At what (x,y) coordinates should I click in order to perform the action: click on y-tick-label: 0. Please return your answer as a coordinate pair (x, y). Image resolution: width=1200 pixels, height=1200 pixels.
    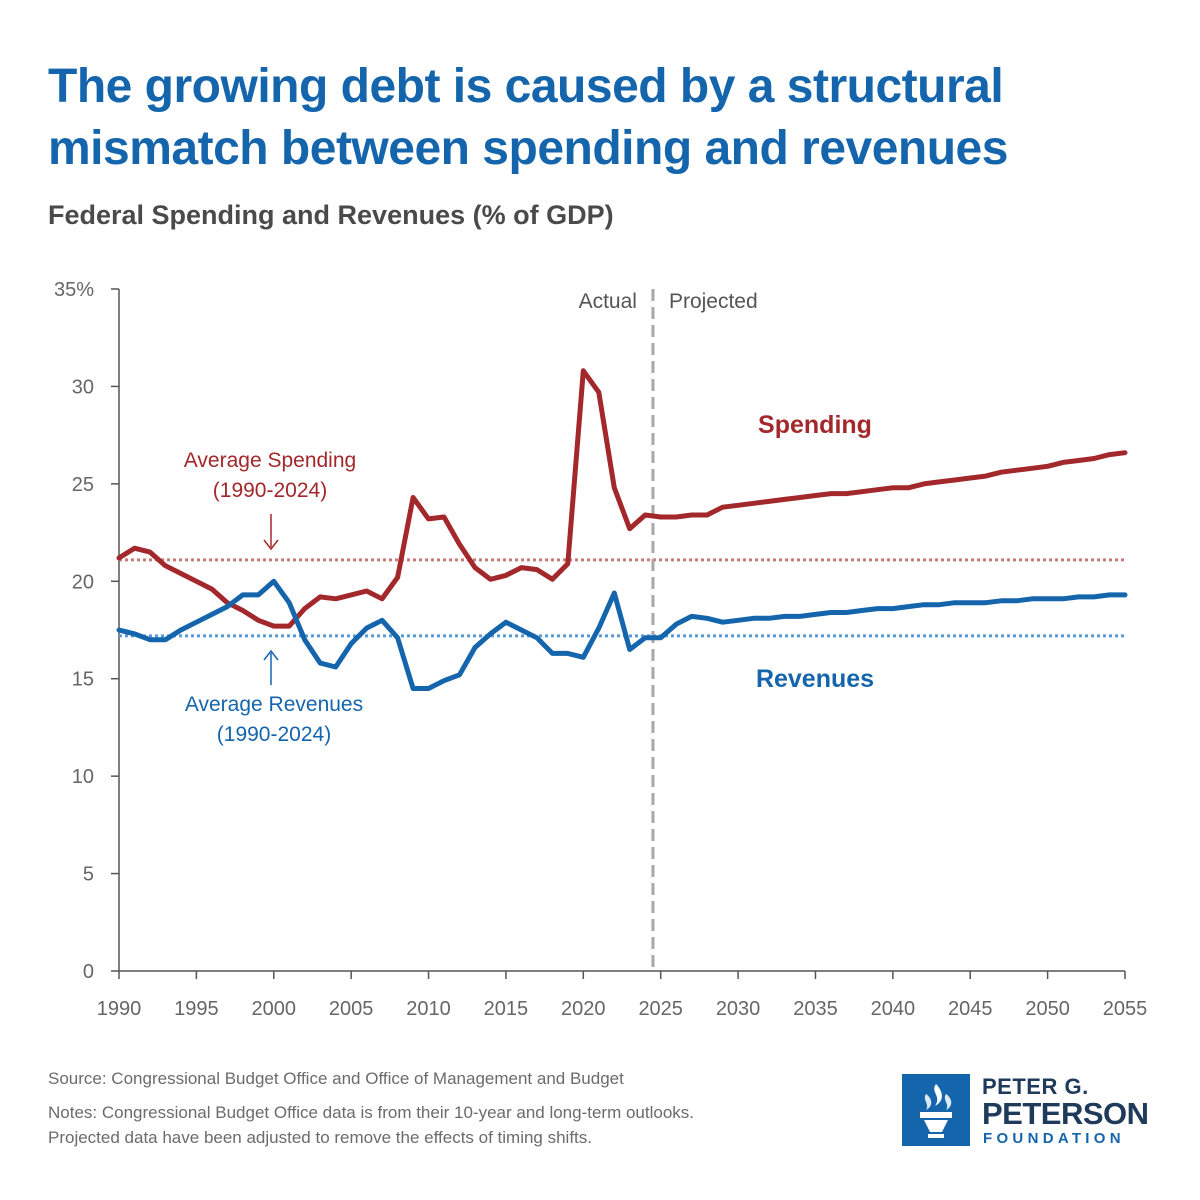
    Looking at the image, I should click on (88, 972).